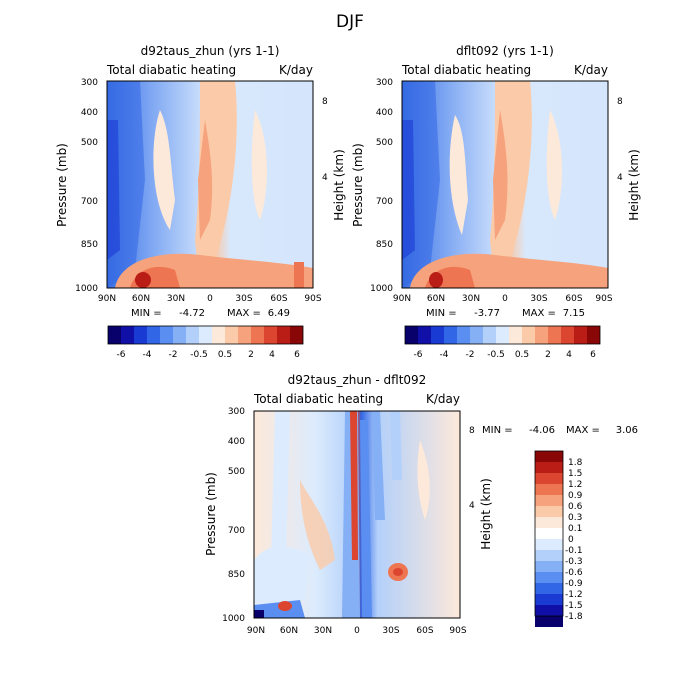 The image size is (700, 700). I want to click on panel-3-colorbar-tick: 0, so click(571, 540).